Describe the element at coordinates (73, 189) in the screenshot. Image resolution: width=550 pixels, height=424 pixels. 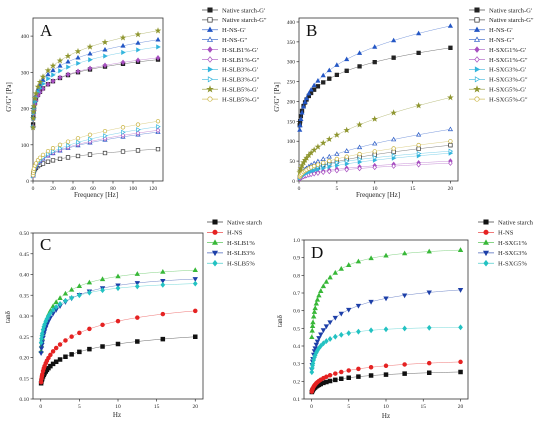
I see `x-tick-label: 40` at that location.